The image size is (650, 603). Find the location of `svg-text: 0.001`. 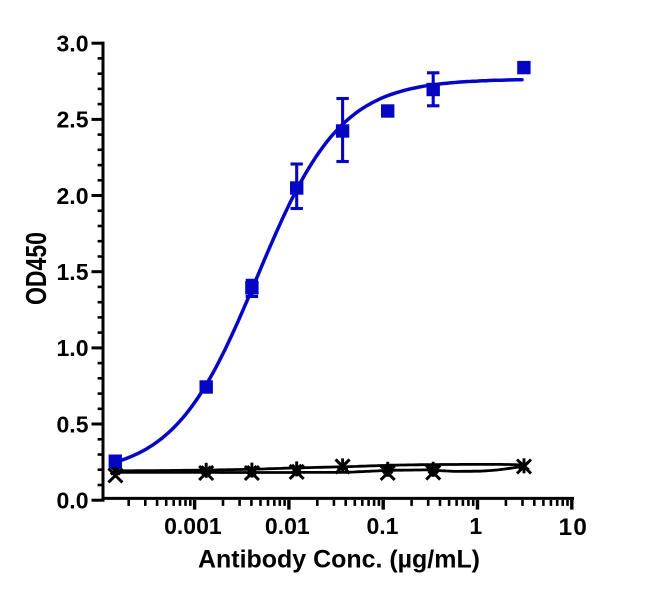

svg-text: 0.001 is located at coordinates (193, 526).